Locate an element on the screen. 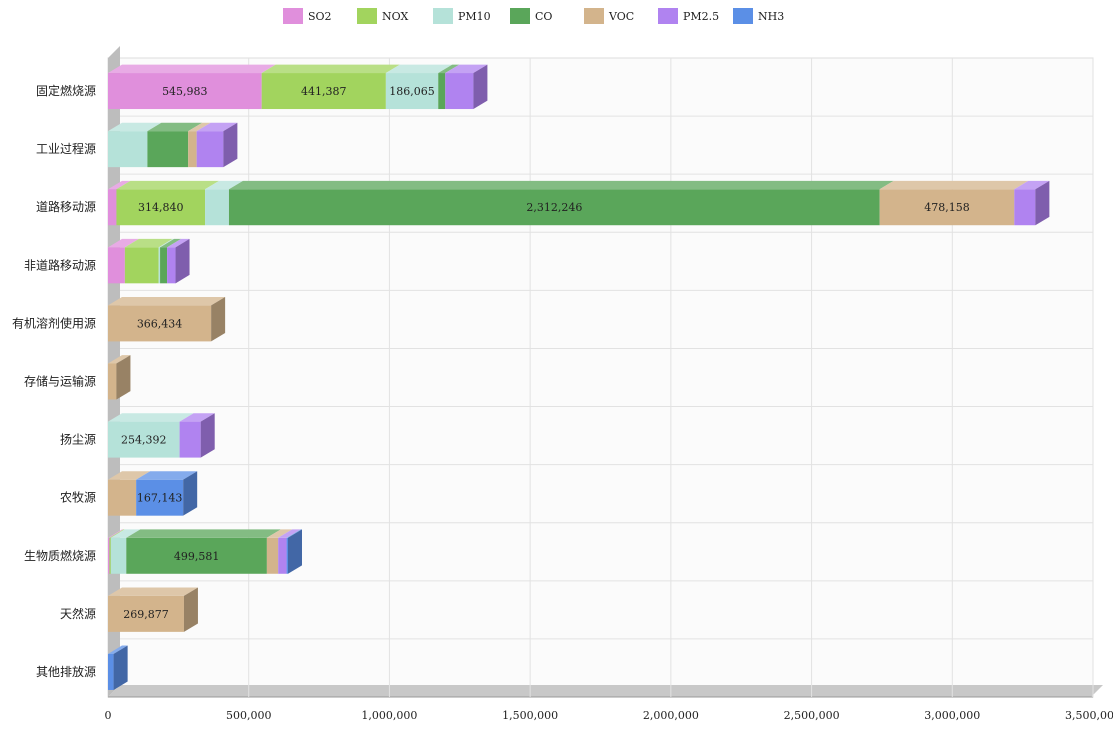 The image size is (1113, 739). y-tick-label: 其他排放源 is located at coordinates (66, 671).